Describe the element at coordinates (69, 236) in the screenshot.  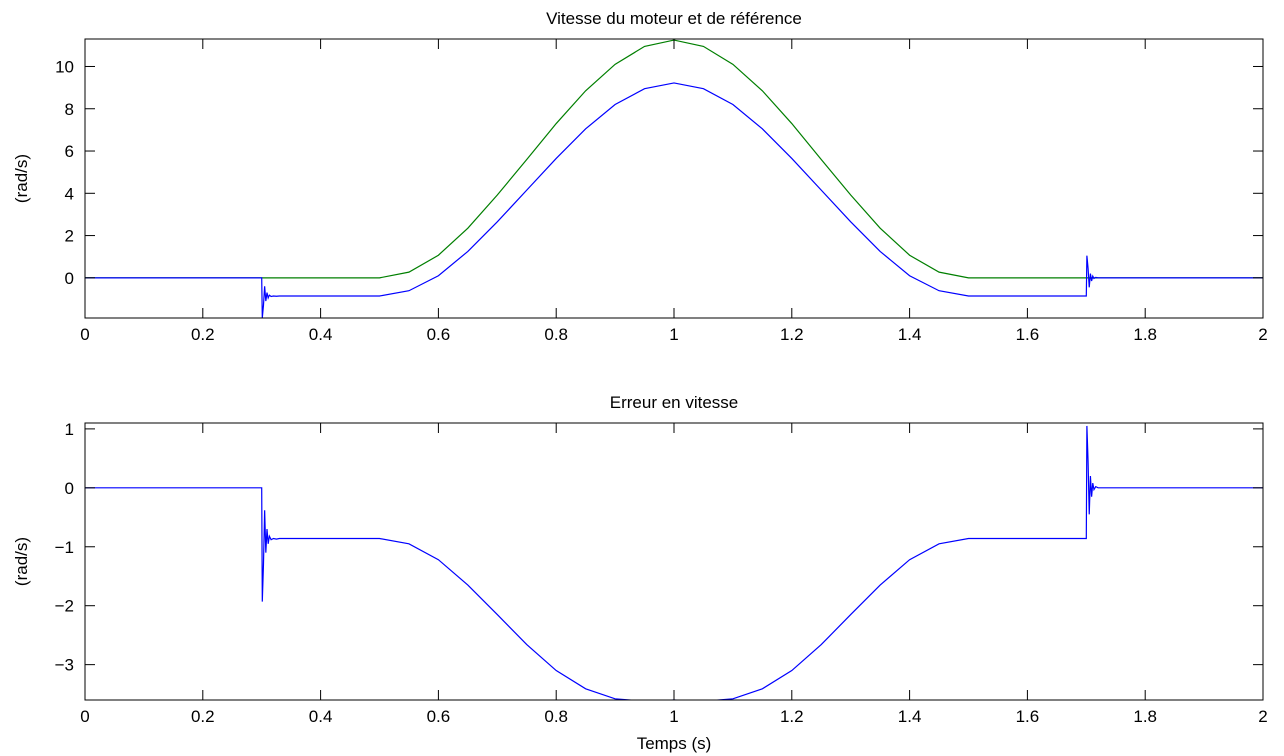
I see `top-chart-y-tick-label: 2` at that location.